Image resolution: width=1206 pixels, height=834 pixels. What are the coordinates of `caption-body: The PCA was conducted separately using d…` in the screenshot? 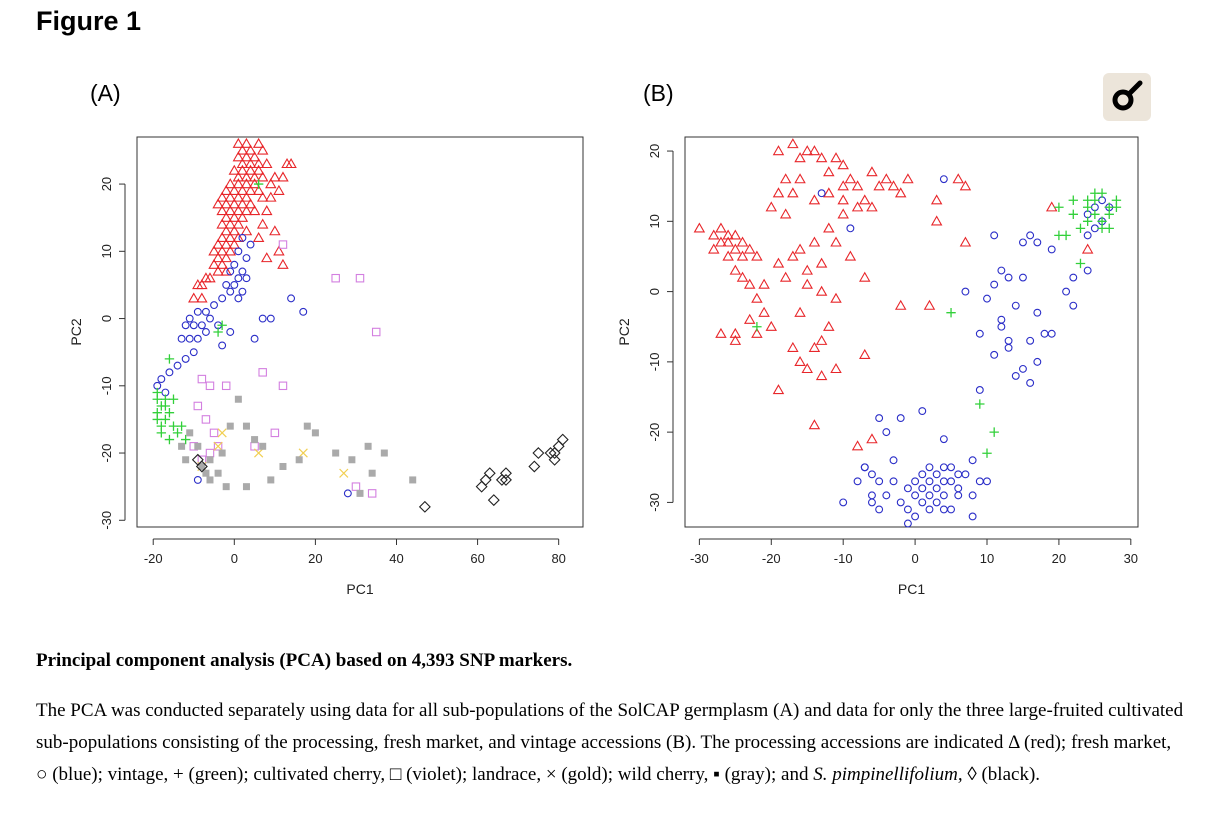 It's located at (611, 743).